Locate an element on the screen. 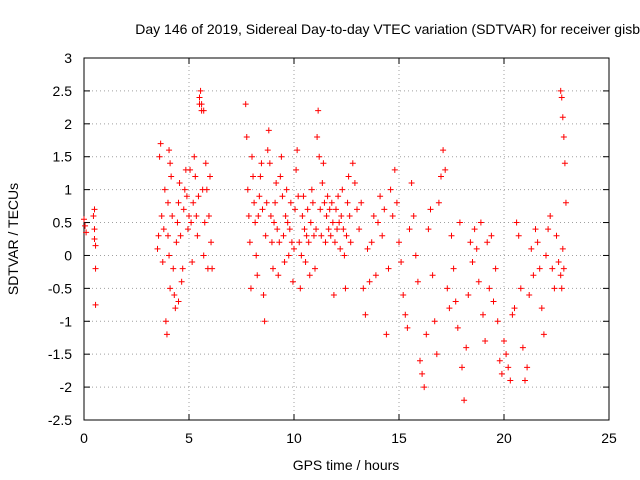 This screenshot has width=640, height=480. x-tick-label: 25 is located at coordinates (609, 438).